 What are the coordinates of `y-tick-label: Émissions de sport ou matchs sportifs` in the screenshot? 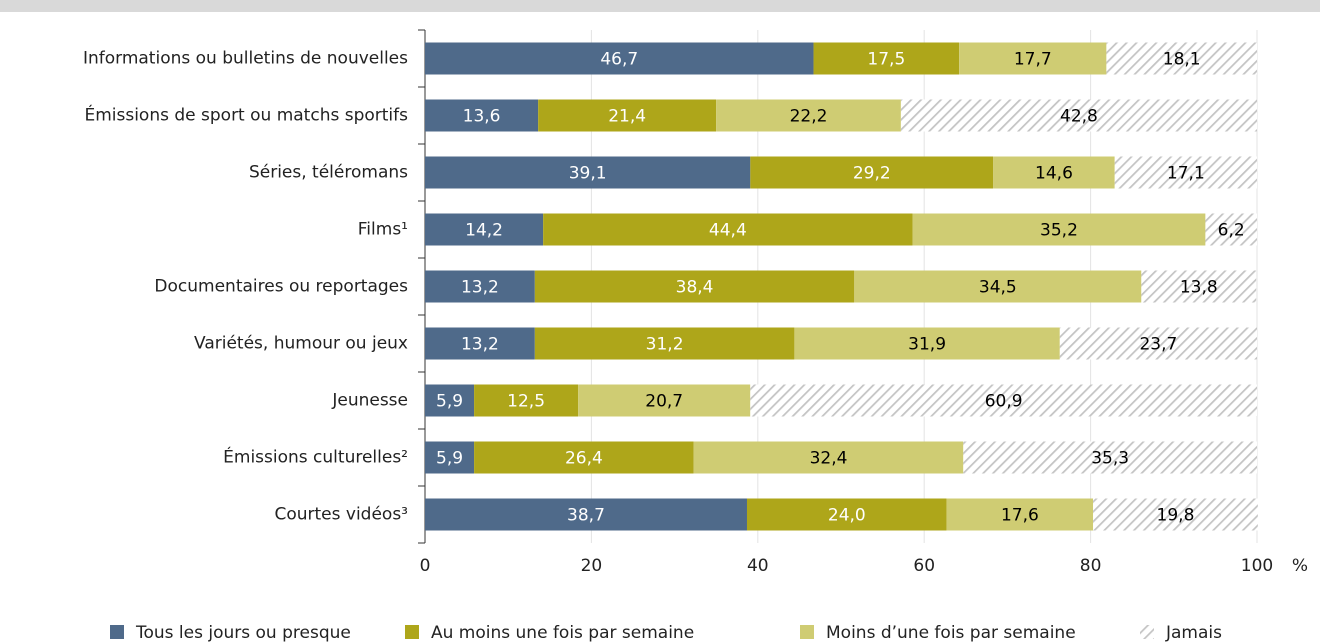 It's located at (246, 115).